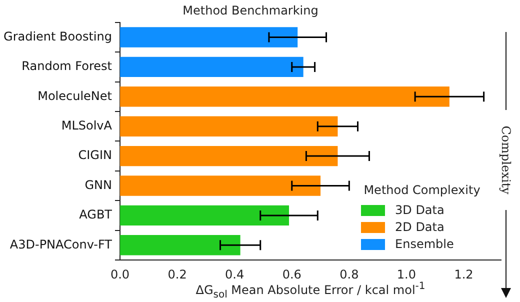  What do you see at coordinates (424, 244) in the screenshot?
I see `legend-label: Ensemble` at bounding box center [424, 244].